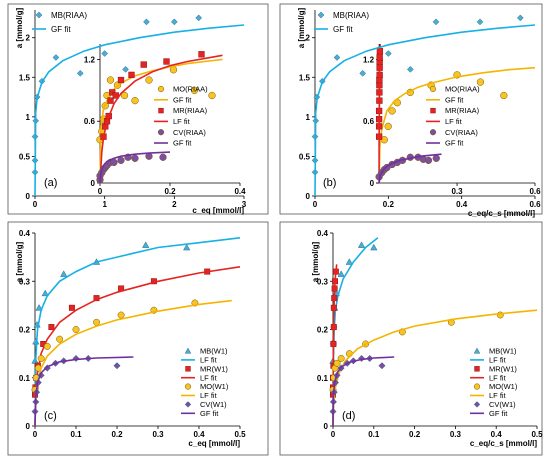 This screenshot has height=459, width=550. I want to click on panel-b-x-tick-label: 0.6, so click(535, 204).